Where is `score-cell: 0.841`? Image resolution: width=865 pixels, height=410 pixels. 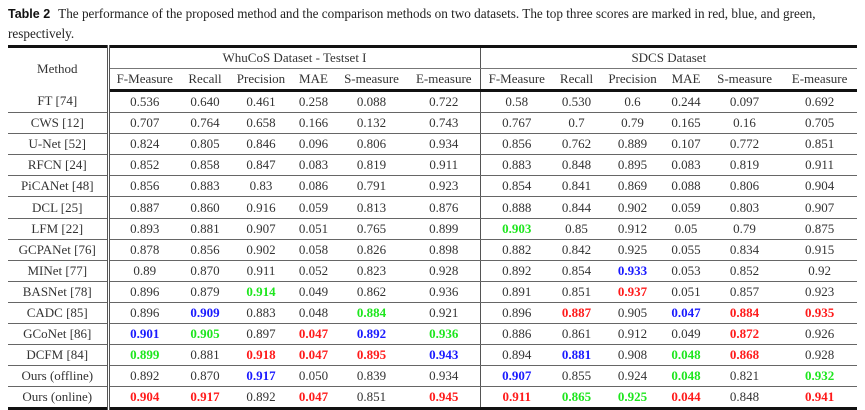 score-cell: 0.841 is located at coordinates (577, 186).